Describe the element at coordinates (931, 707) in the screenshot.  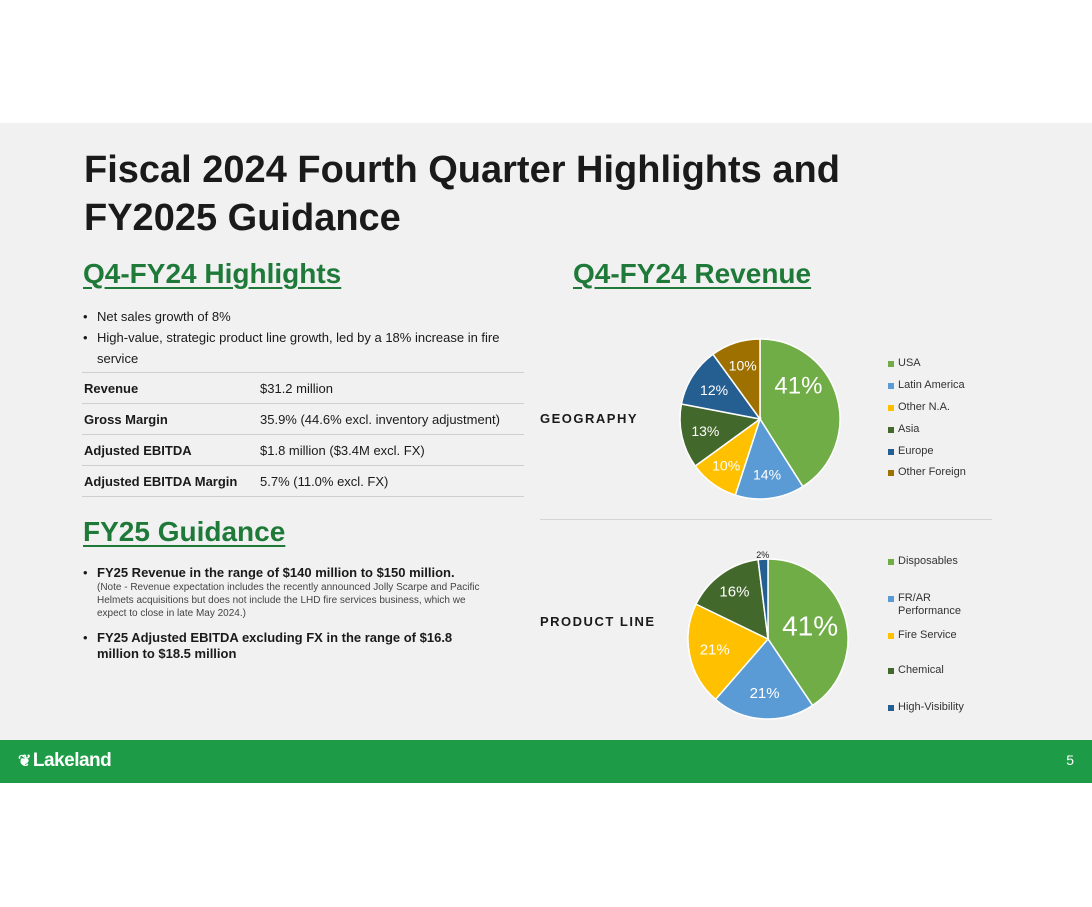
I see `legend-label: High-Visibility` at that location.